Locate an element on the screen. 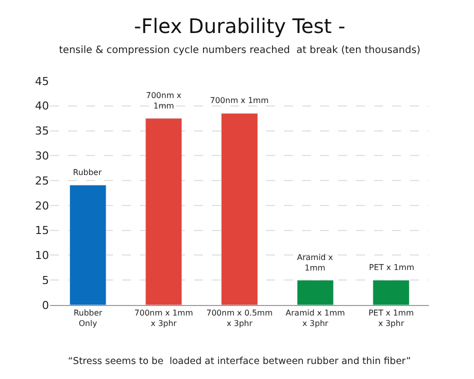 The width and height of the screenshot is (474, 379). annotation: Aramid x 1mm is located at coordinates (315, 262).